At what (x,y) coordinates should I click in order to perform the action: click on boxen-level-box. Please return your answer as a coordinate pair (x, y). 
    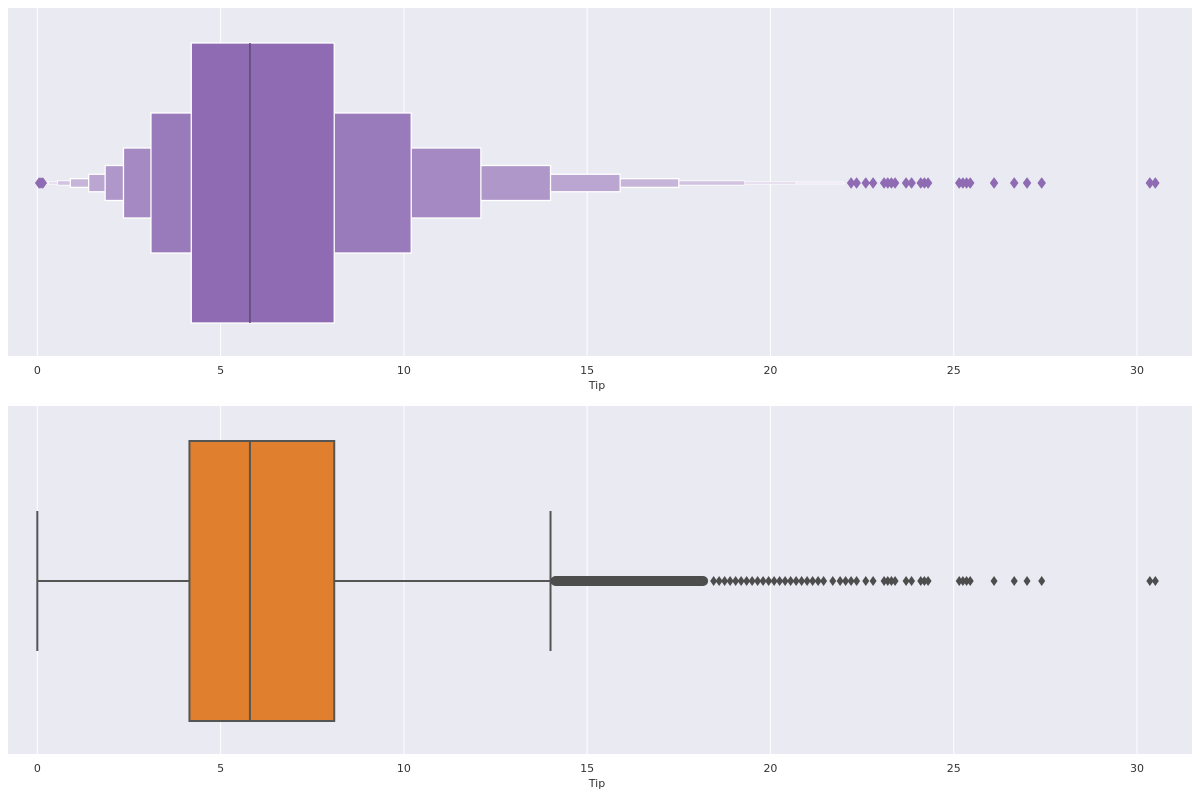
    Looking at the image, I should click on (262, 183).